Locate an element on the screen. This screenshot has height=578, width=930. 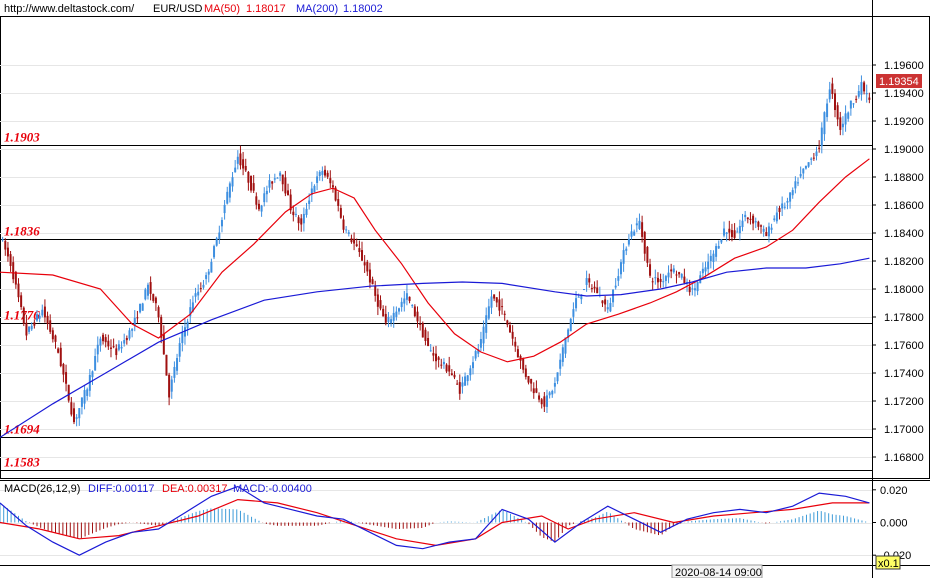
zoom-label: x0.1 is located at coordinates (888, 564).